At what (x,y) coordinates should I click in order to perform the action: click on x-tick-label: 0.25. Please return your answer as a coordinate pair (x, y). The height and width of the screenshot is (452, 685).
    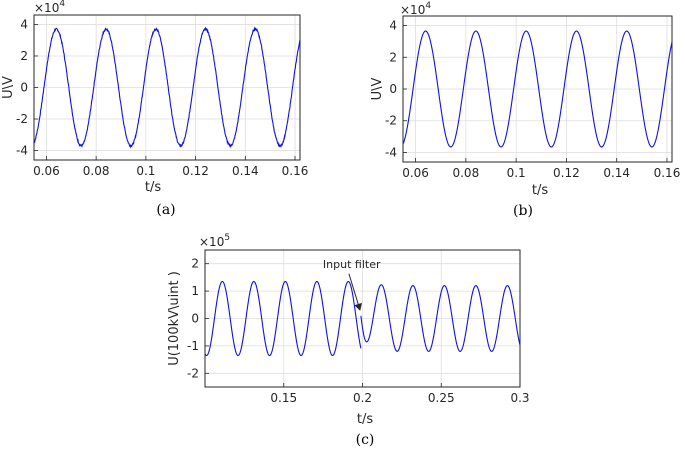
    Looking at the image, I should click on (441, 398).